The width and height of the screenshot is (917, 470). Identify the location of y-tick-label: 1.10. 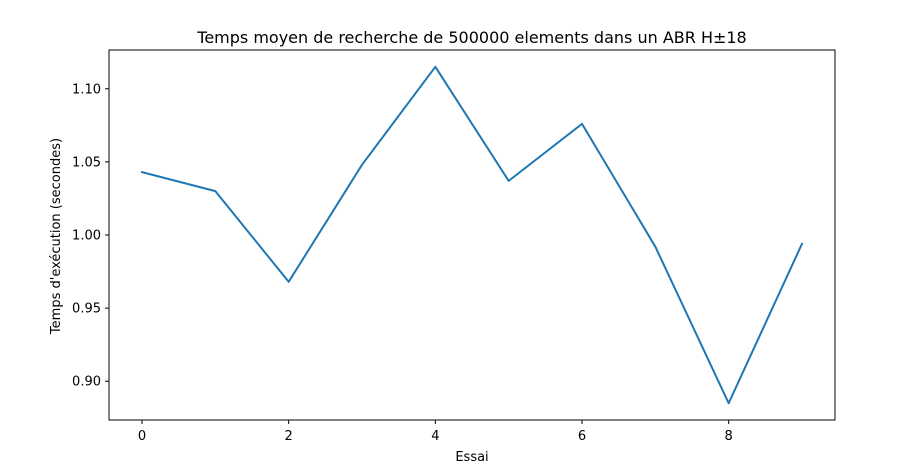
(86, 89).